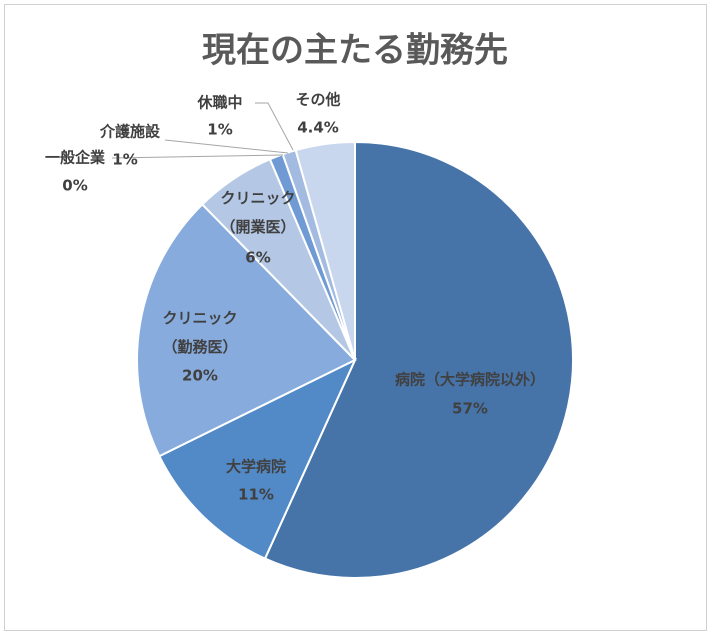 Image resolution: width=712 pixels, height=640 pixels. What do you see at coordinates (257, 258) in the screenshot?
I see `value-label: 6%` at bounding box center [257, 258].